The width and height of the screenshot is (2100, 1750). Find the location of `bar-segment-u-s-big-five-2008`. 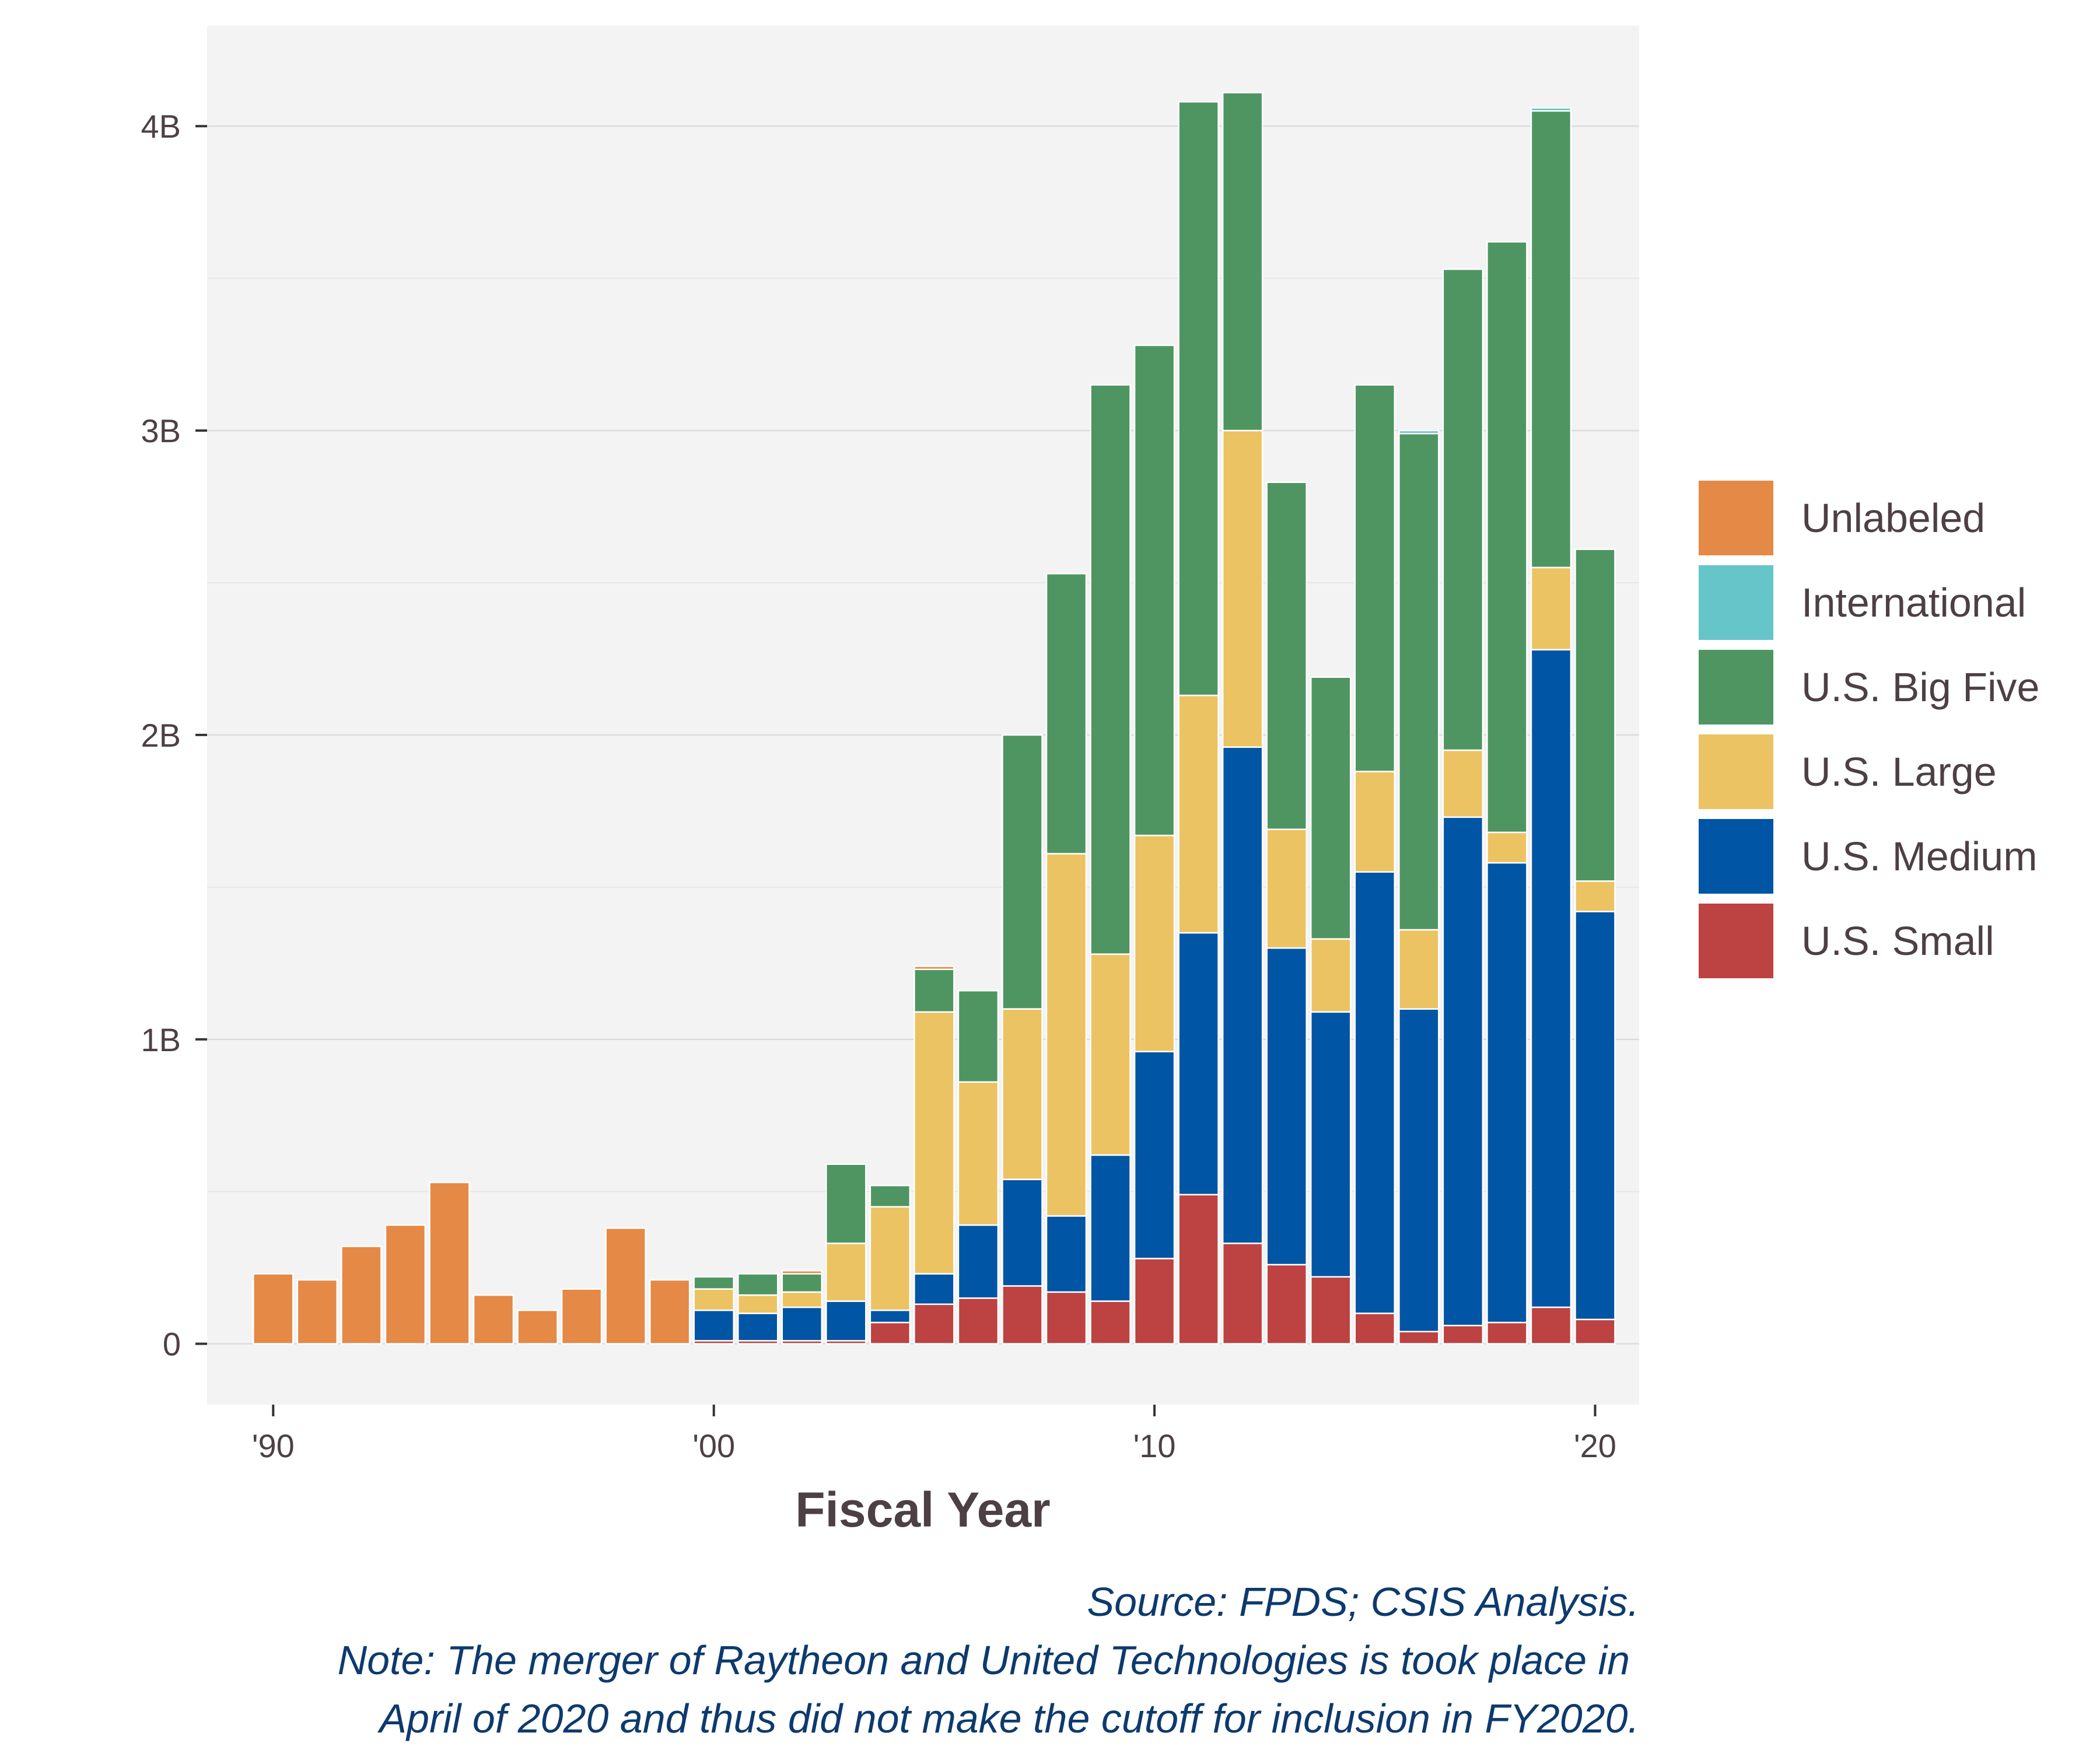

bar-segment-u-s-big-five-2008 is located at coordinates (1066, 714).